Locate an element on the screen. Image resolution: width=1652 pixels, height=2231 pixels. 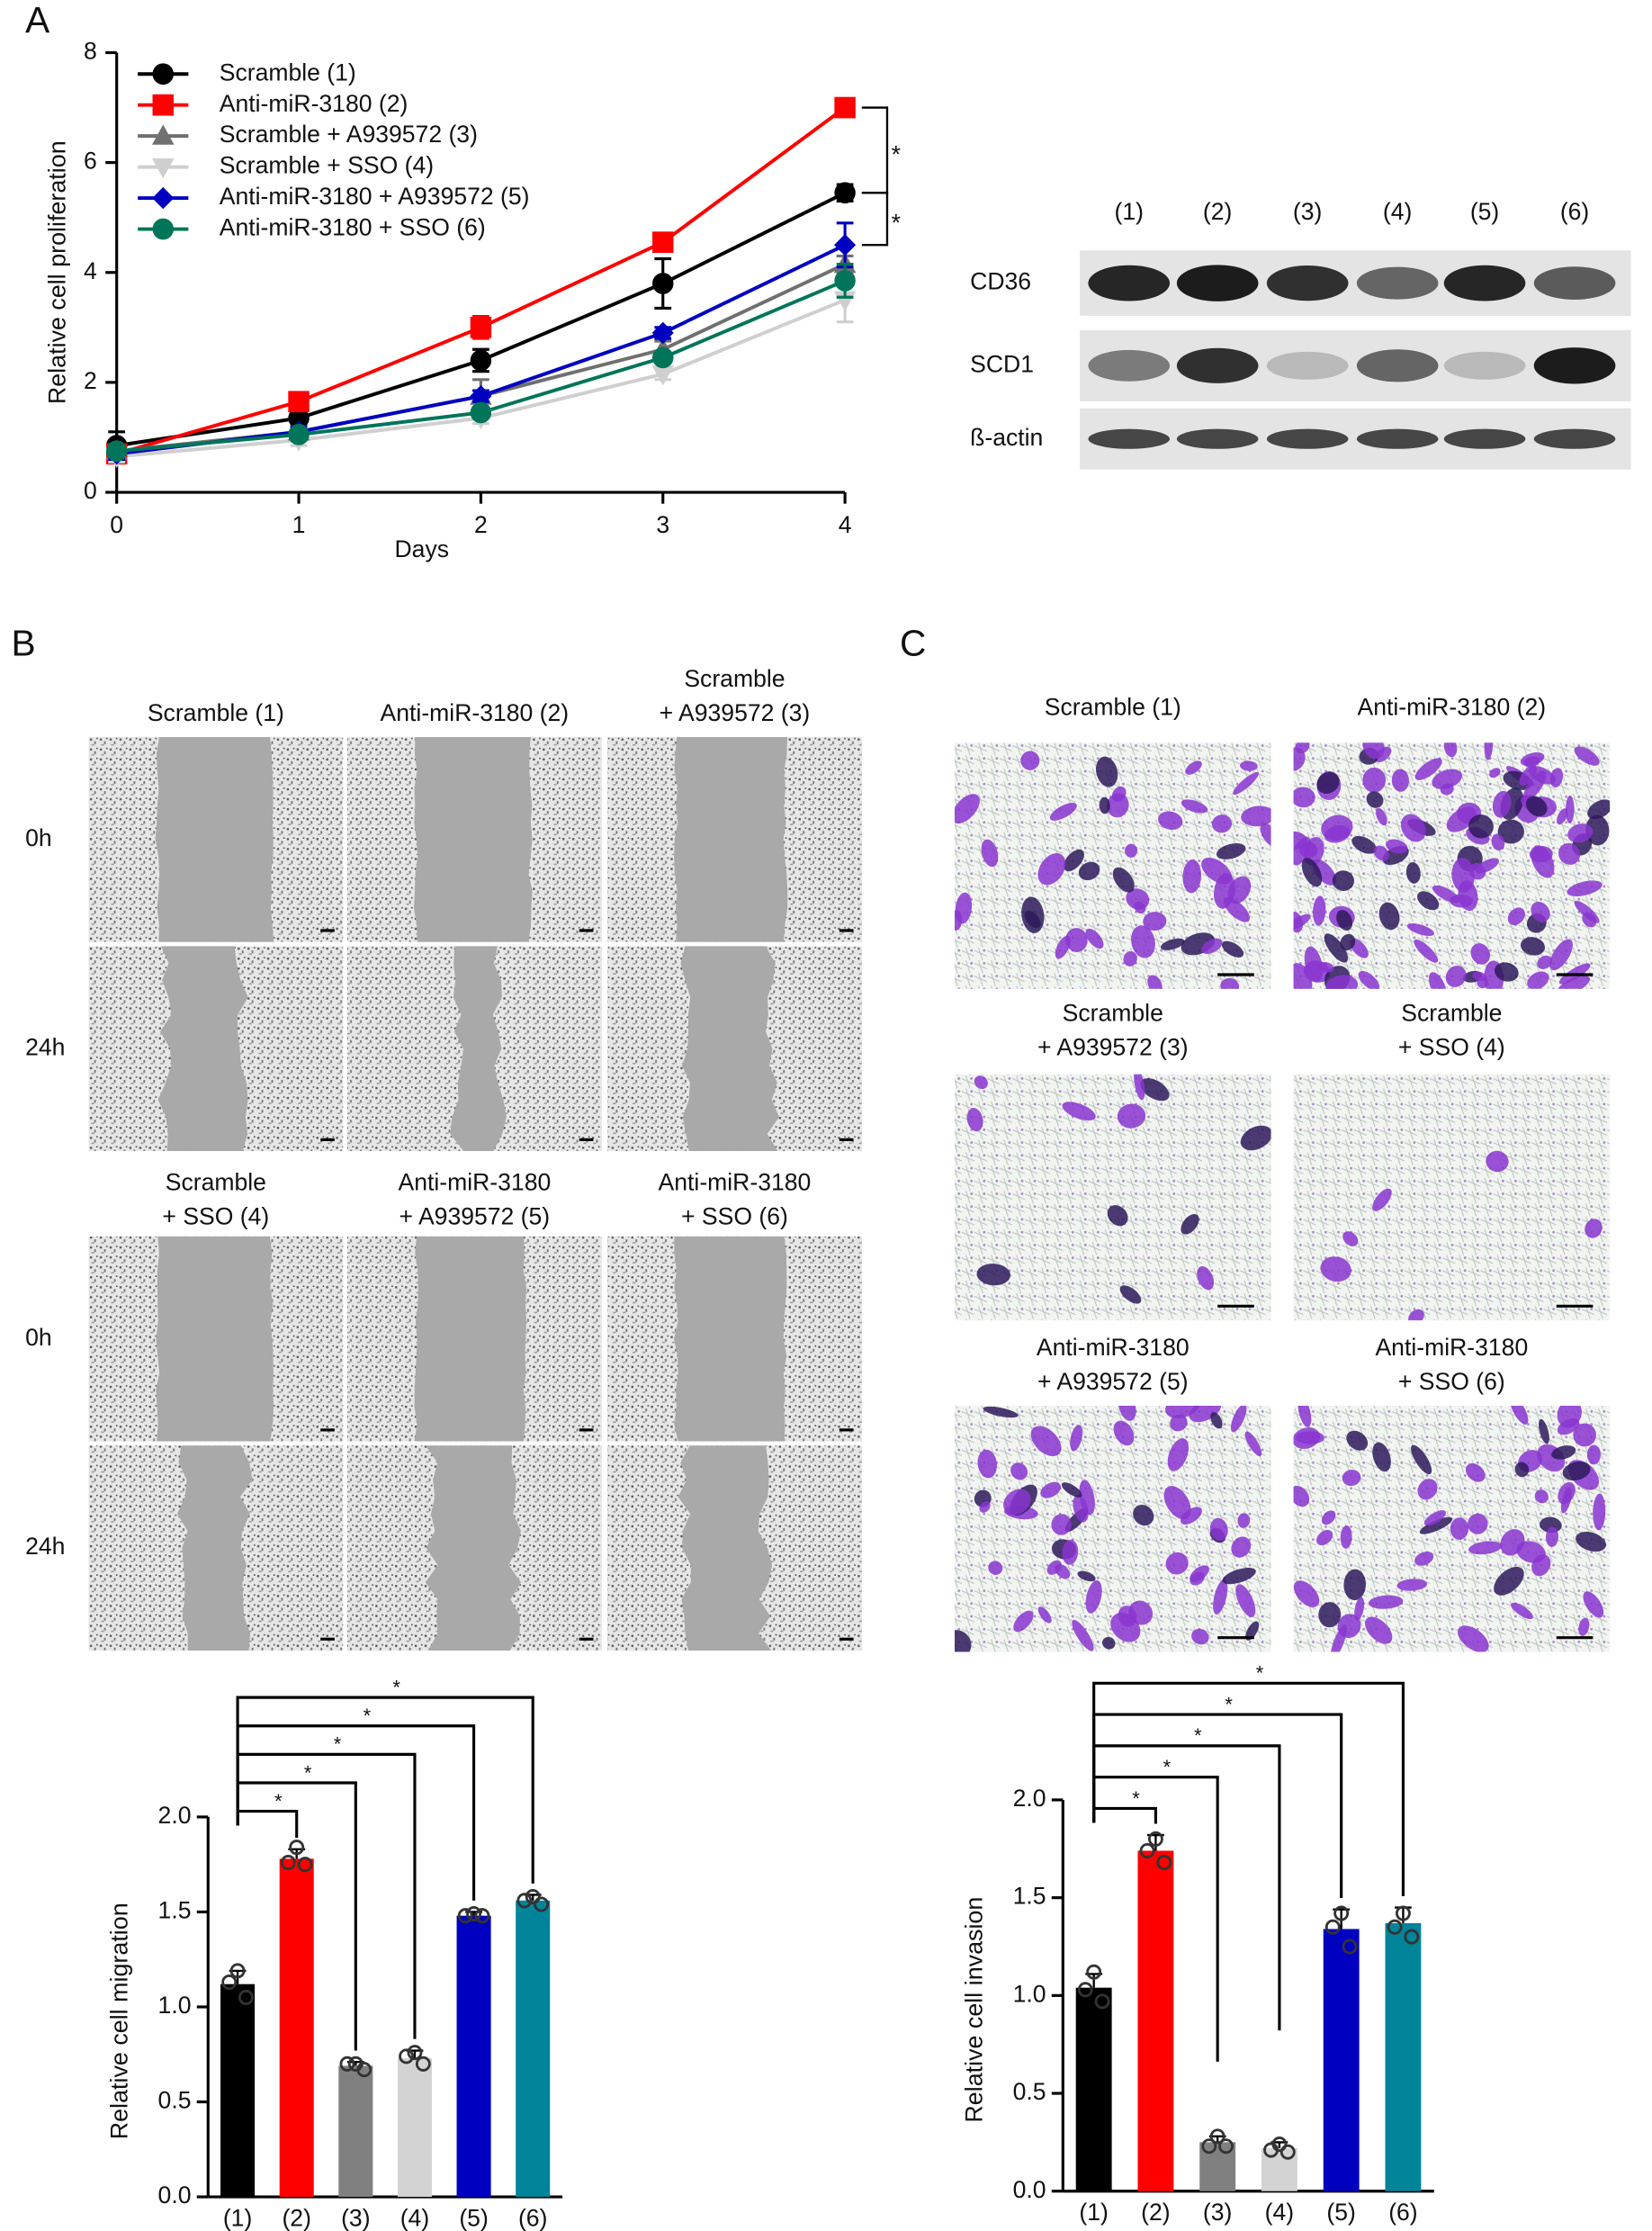
x-tick-label: (4) is located at coordinates (1279, 2212).